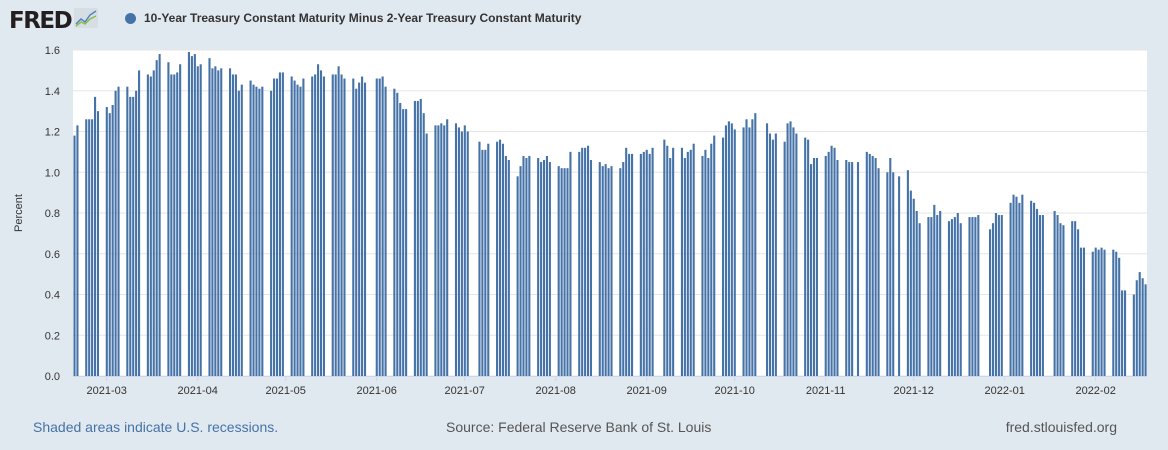 This screenshot has height=450, width=1168. Describe the element at coordinates (914, 391) in the screenshot. I see `x-tick-label: 2021-12` at that location.